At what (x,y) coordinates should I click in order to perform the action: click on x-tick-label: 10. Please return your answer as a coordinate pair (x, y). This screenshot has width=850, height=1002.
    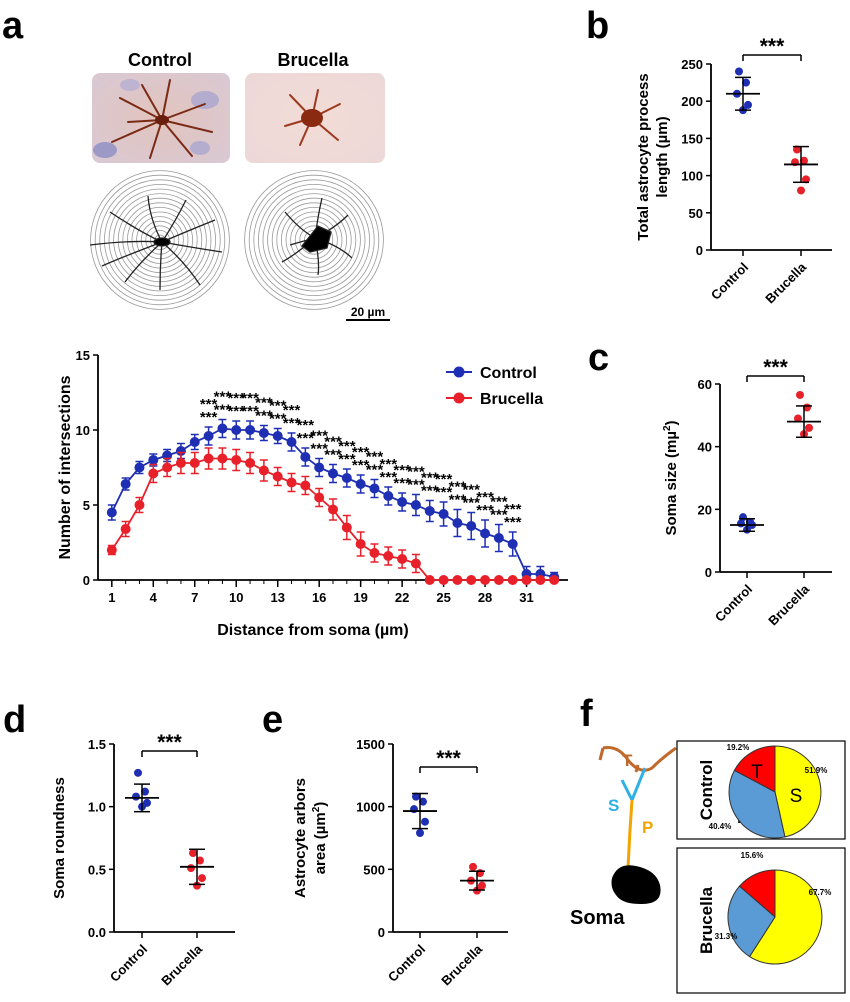
    Looking at the image, I should click on (236, 597).